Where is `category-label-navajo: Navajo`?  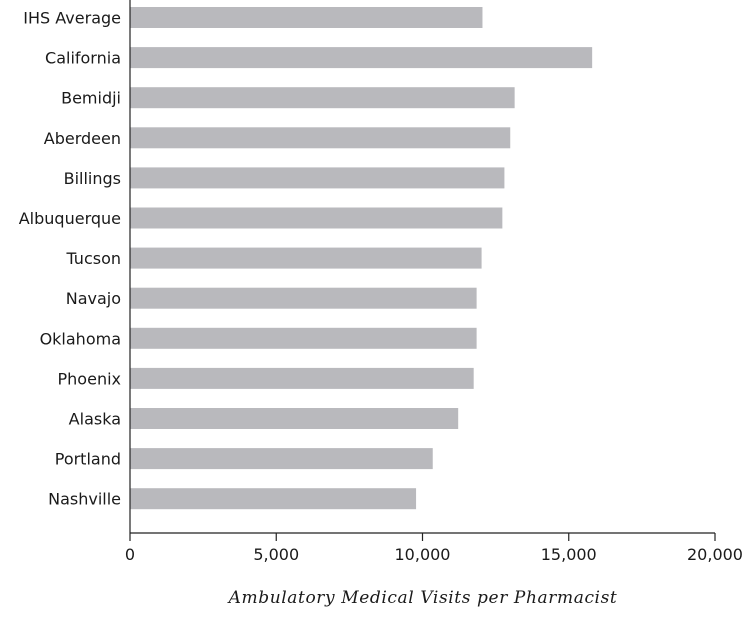
category-label-navajo: Navajo is located at coordinates (93, 298).